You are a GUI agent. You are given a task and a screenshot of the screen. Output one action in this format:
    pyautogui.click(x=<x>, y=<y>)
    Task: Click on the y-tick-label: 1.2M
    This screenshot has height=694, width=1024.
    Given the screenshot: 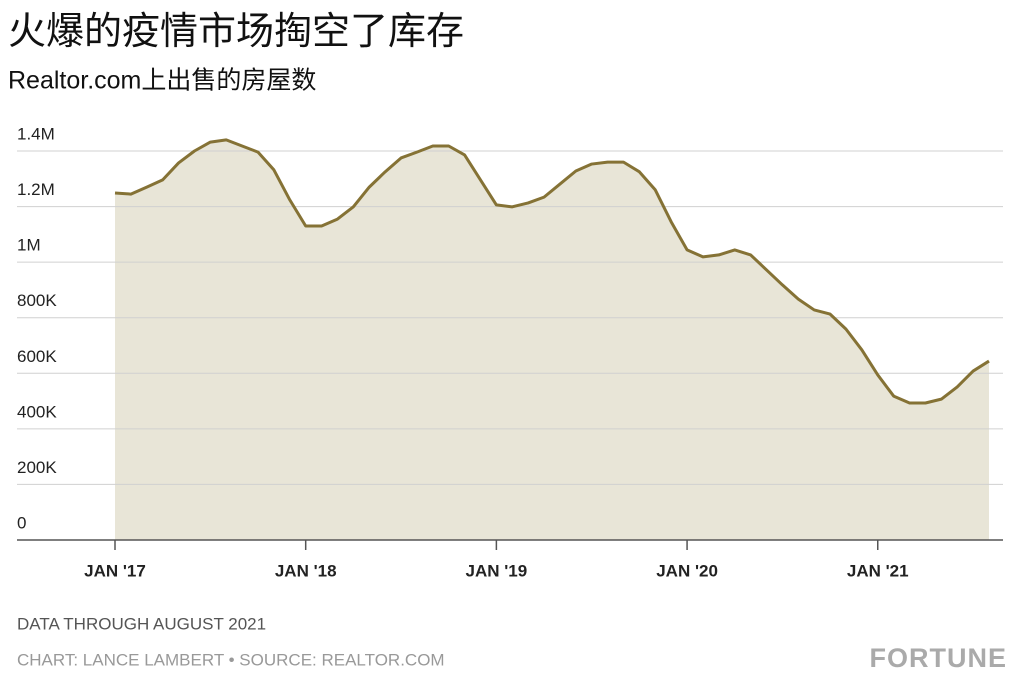 What is the action you would take?
    pyautogui.click(x=36, y=189)
    